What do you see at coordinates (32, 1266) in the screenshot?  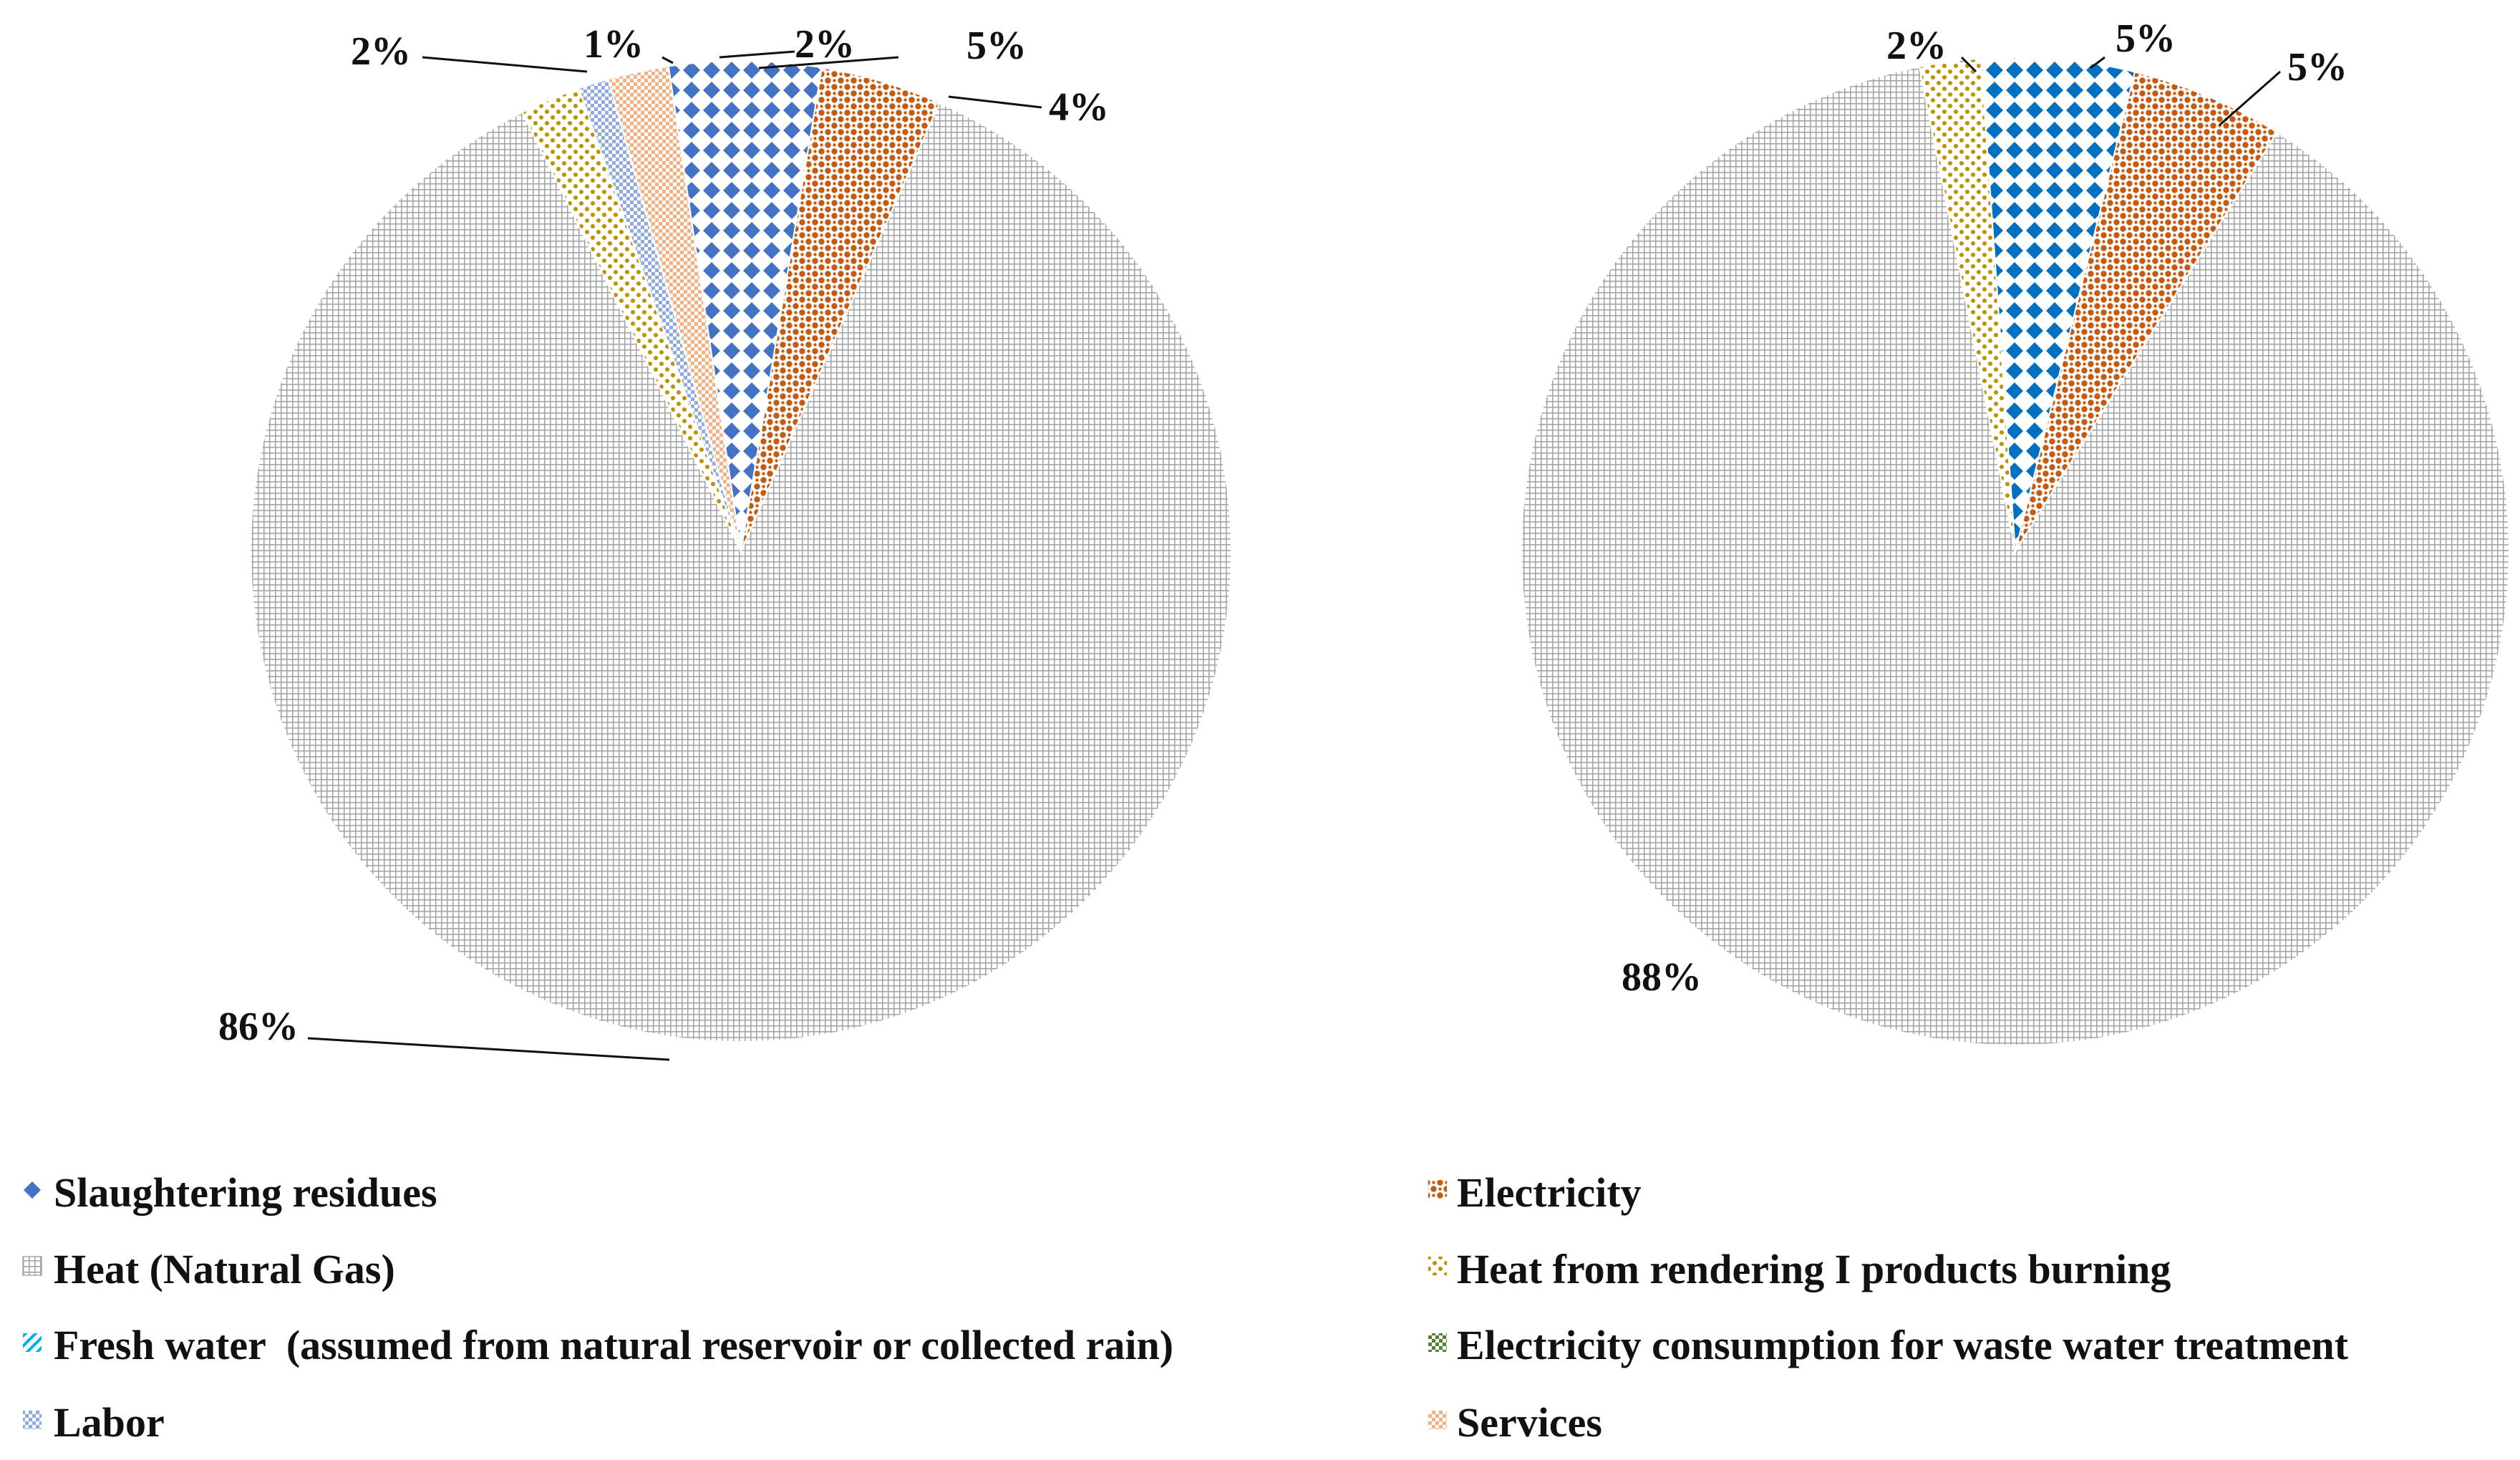 I see `grid-icon` at bounding box center [32, 1266].